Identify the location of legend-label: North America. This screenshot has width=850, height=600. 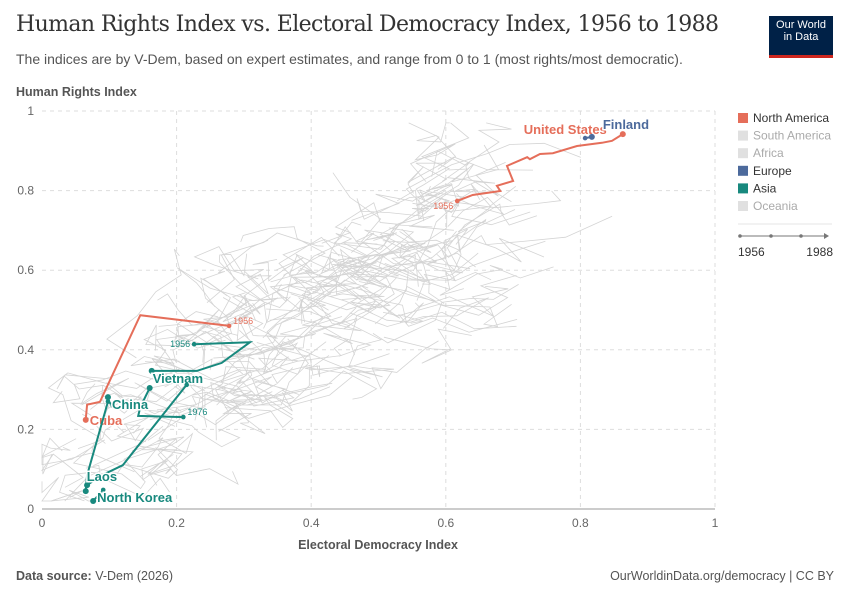
(791, 118).